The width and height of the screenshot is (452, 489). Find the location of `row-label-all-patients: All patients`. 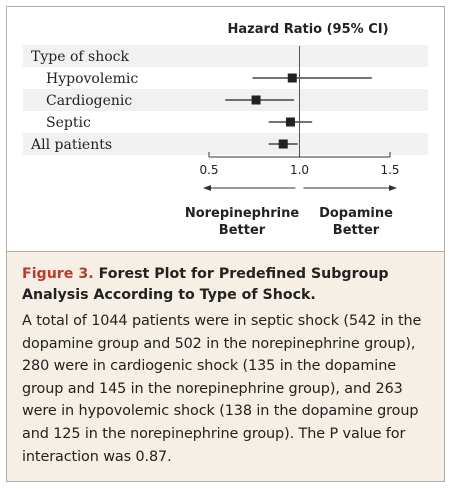

row-label-all-patients: All patients is located at coordinates (71, 145).